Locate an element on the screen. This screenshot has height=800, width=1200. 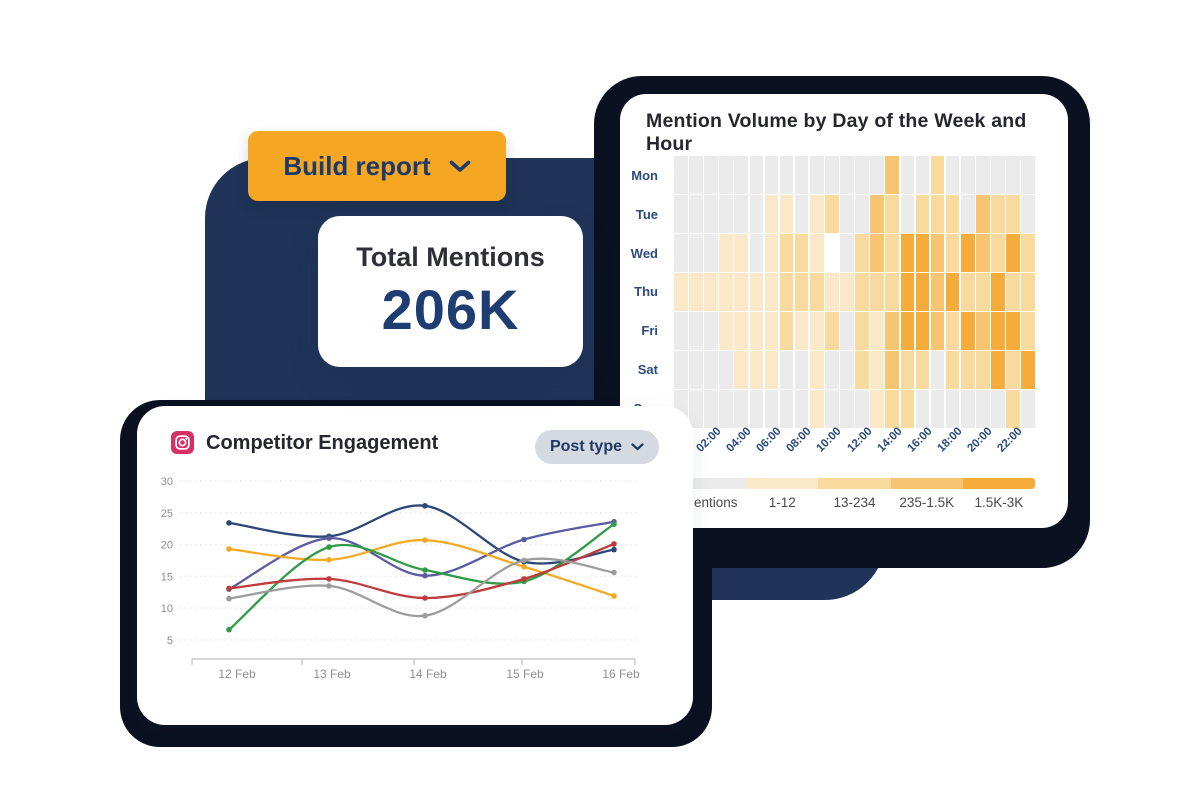
data-point-purple is located at coordinates (524, 539).